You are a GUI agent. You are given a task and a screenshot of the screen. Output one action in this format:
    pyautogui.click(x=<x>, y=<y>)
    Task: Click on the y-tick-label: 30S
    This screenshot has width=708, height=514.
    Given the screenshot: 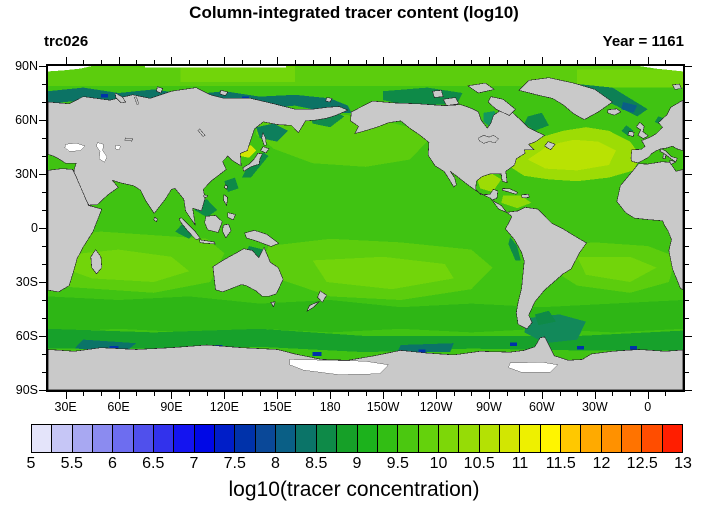 What is the action you would take?
    pyautogui.click(x=26, y=282)
    